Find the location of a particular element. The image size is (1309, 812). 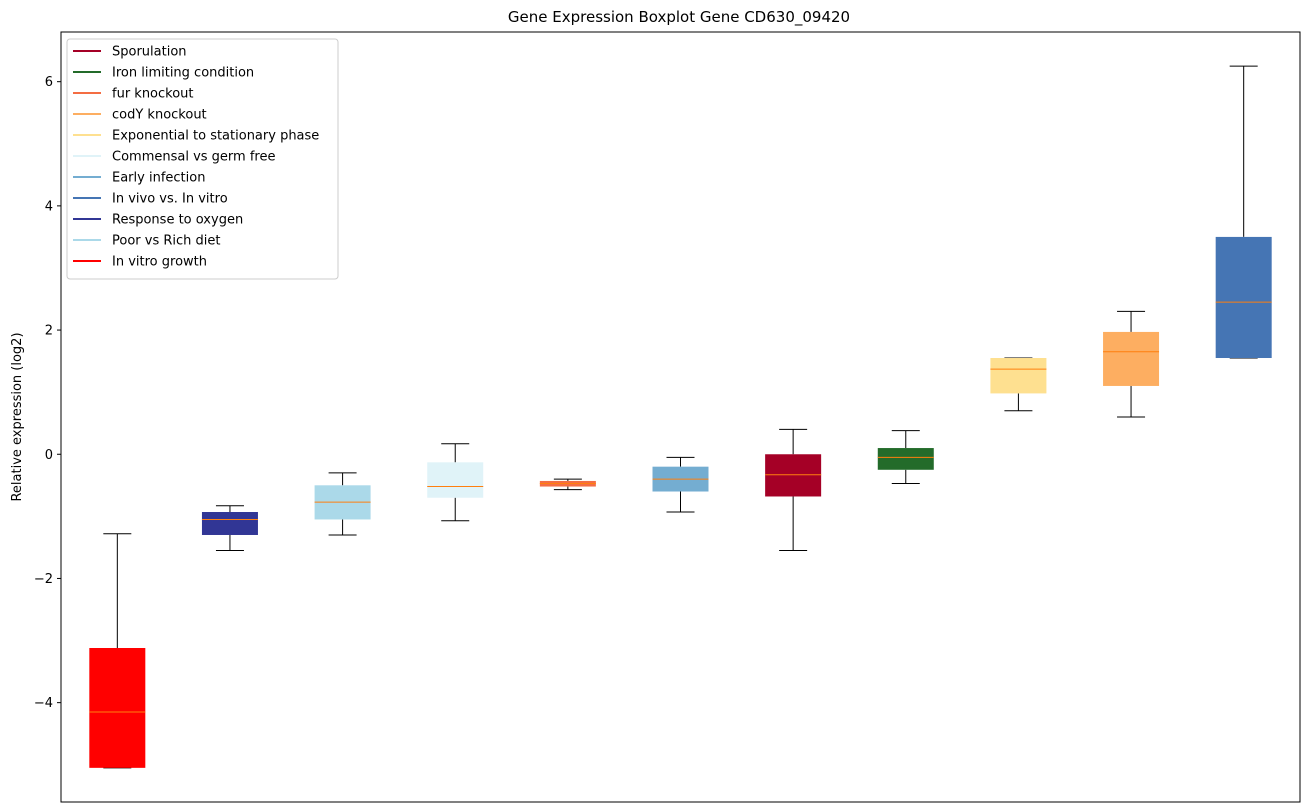

y-tick-label: 6 is located at coordinates (49, 82).